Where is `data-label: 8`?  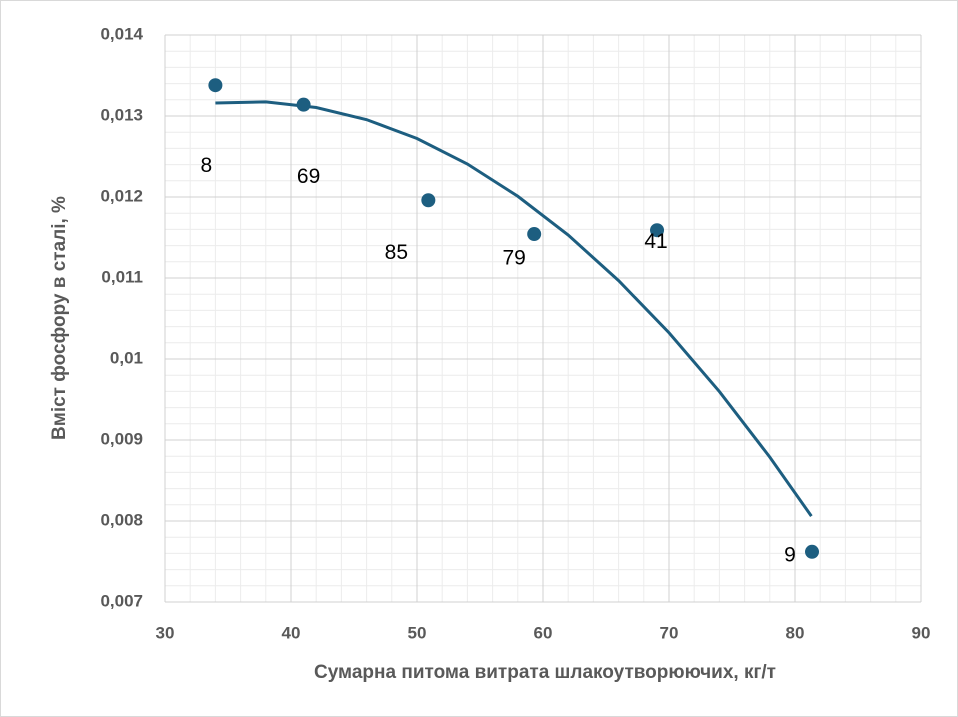
data-label: 8 is located at coordinates (207, 165).